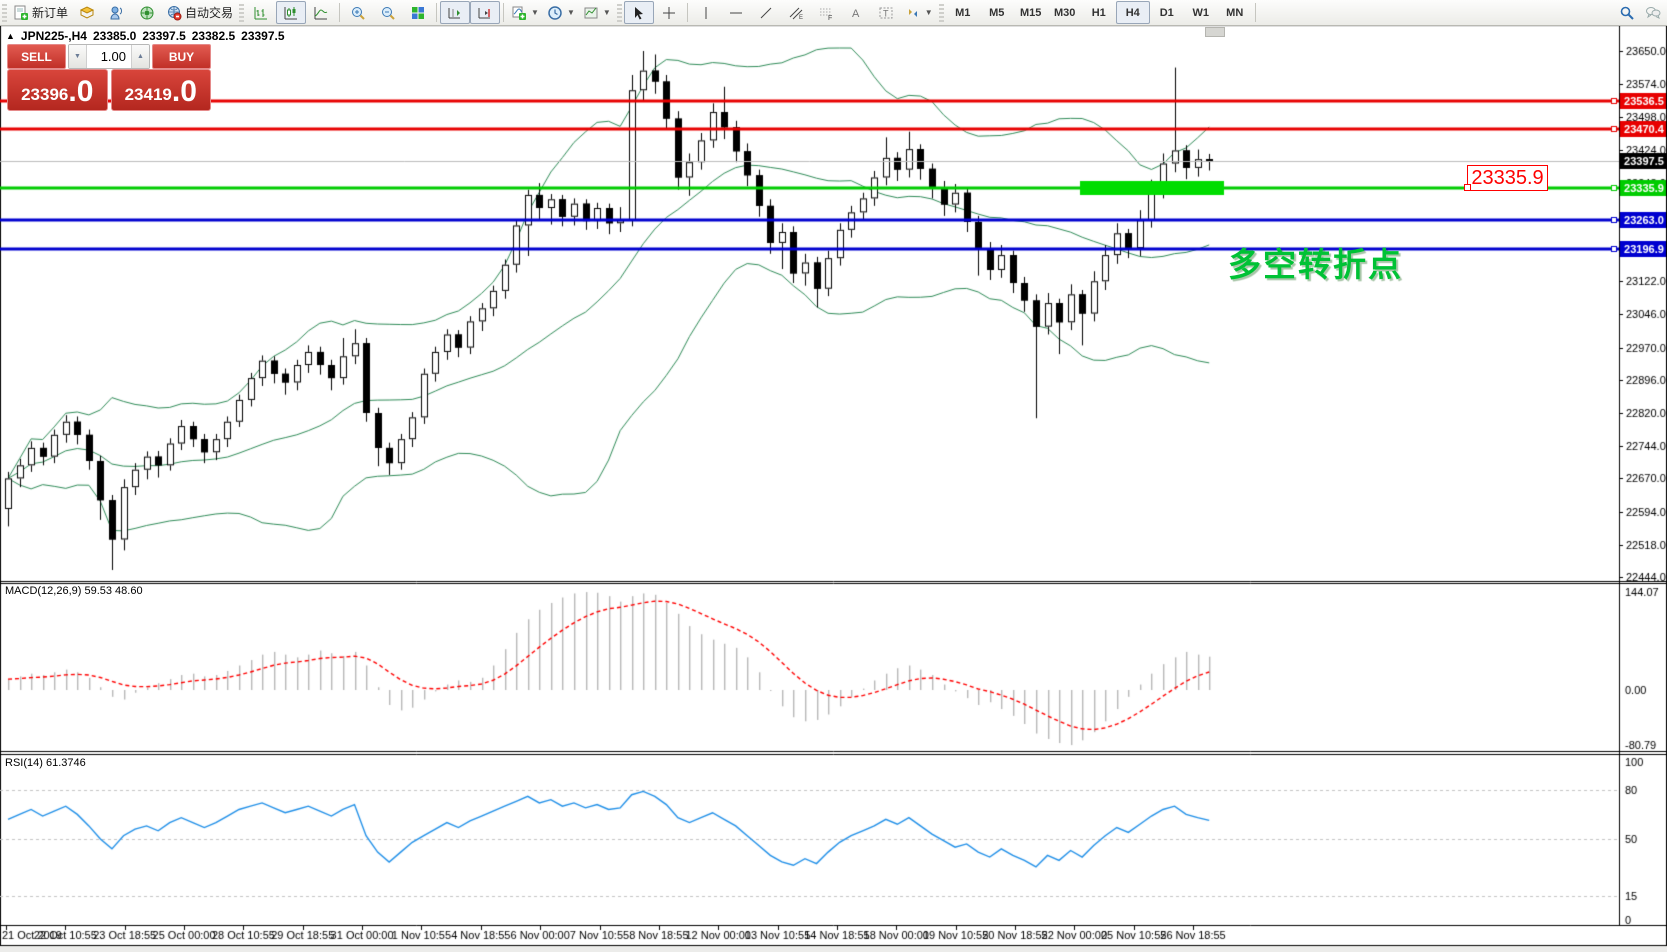 Image resolution: width=1667 pixels, height=952 pixels. What do you see at coordinates (570, 12) in the screenshot?
I see `periods-dropdown-arrow: ▼` at bounding box center [570, 12].